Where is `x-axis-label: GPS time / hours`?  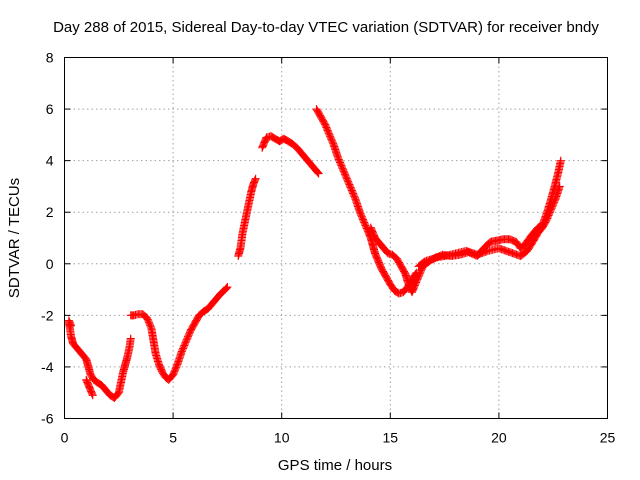
x-axis-label: GPS time / hours is located at coordinates (335, 465).